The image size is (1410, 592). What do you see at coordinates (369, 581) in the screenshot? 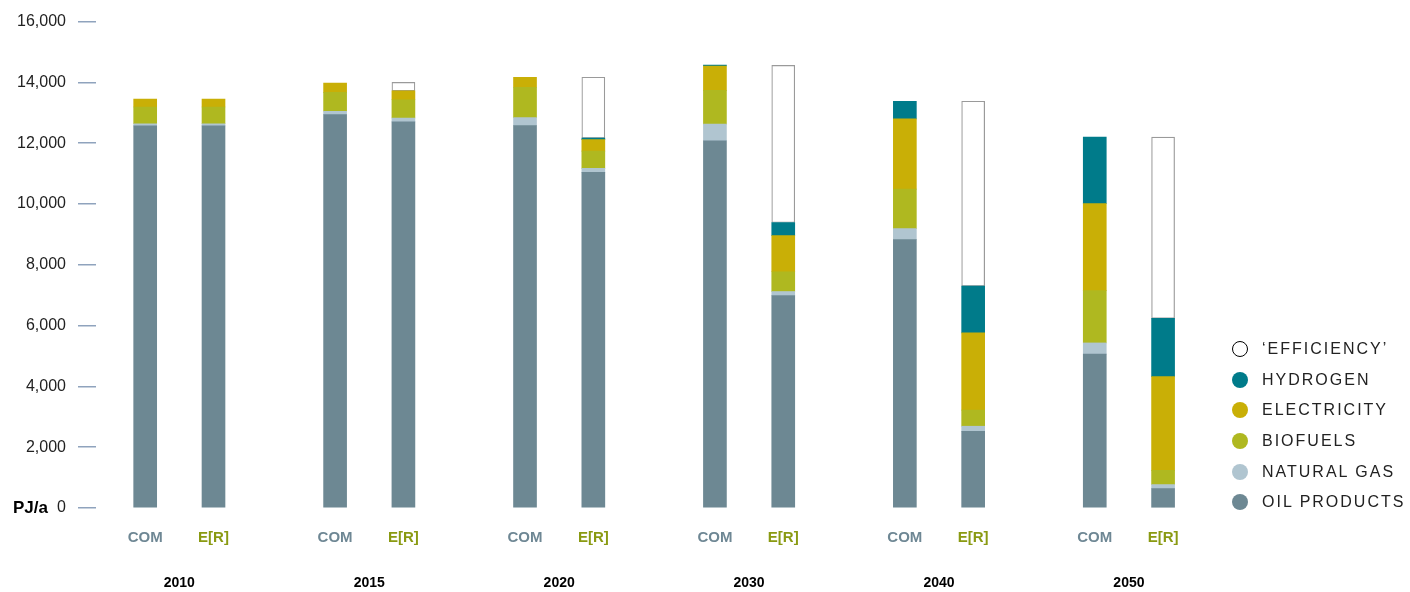
I see `text: 2015` at bounding box center [369, 581].